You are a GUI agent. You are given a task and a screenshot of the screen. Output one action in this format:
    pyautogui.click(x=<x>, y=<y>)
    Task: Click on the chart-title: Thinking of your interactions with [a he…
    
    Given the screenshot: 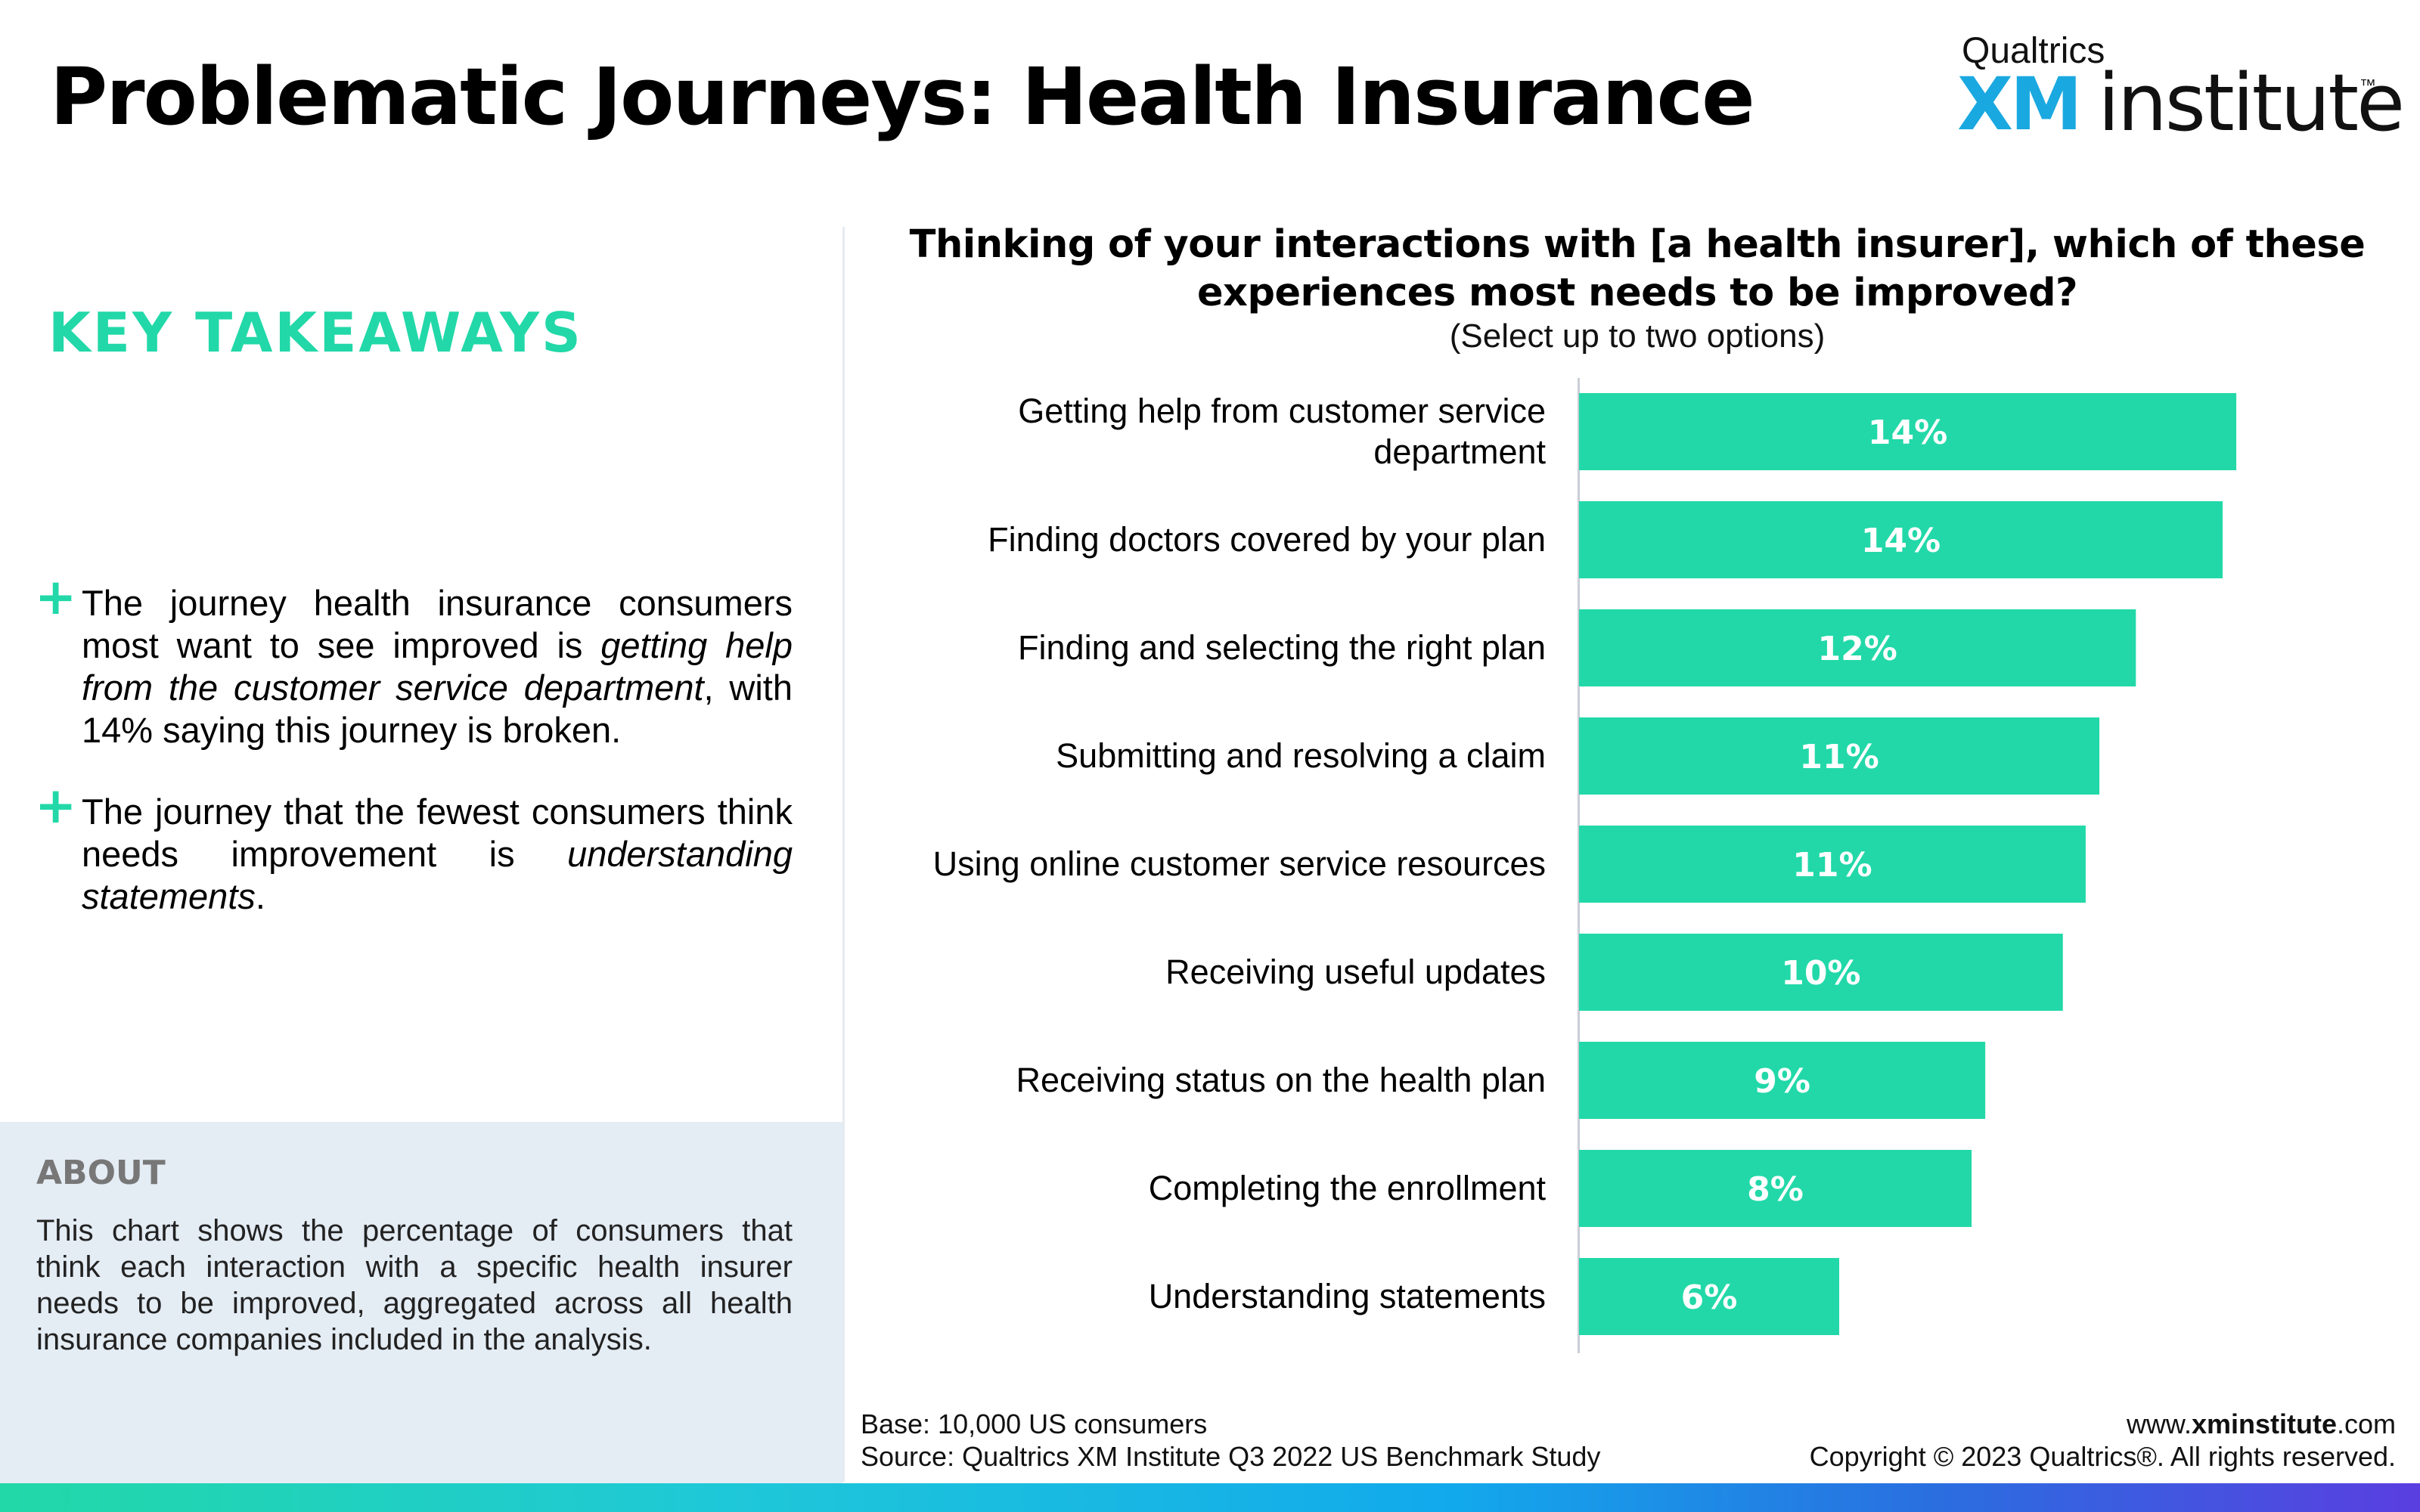 What is the action you would take?
    pyautogui.click(x=1637, y=268)
    